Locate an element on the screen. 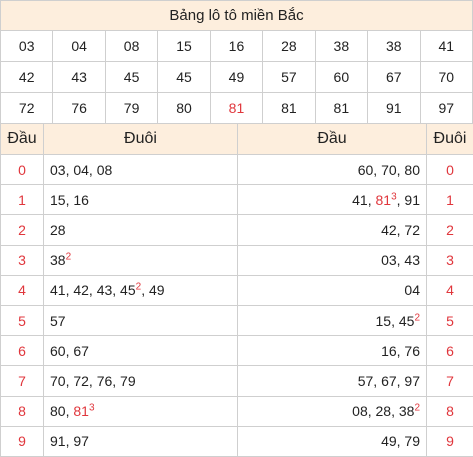 The image size is (473, 457). duoi-right-header: Đuôi is located at coordinates (449, 139).